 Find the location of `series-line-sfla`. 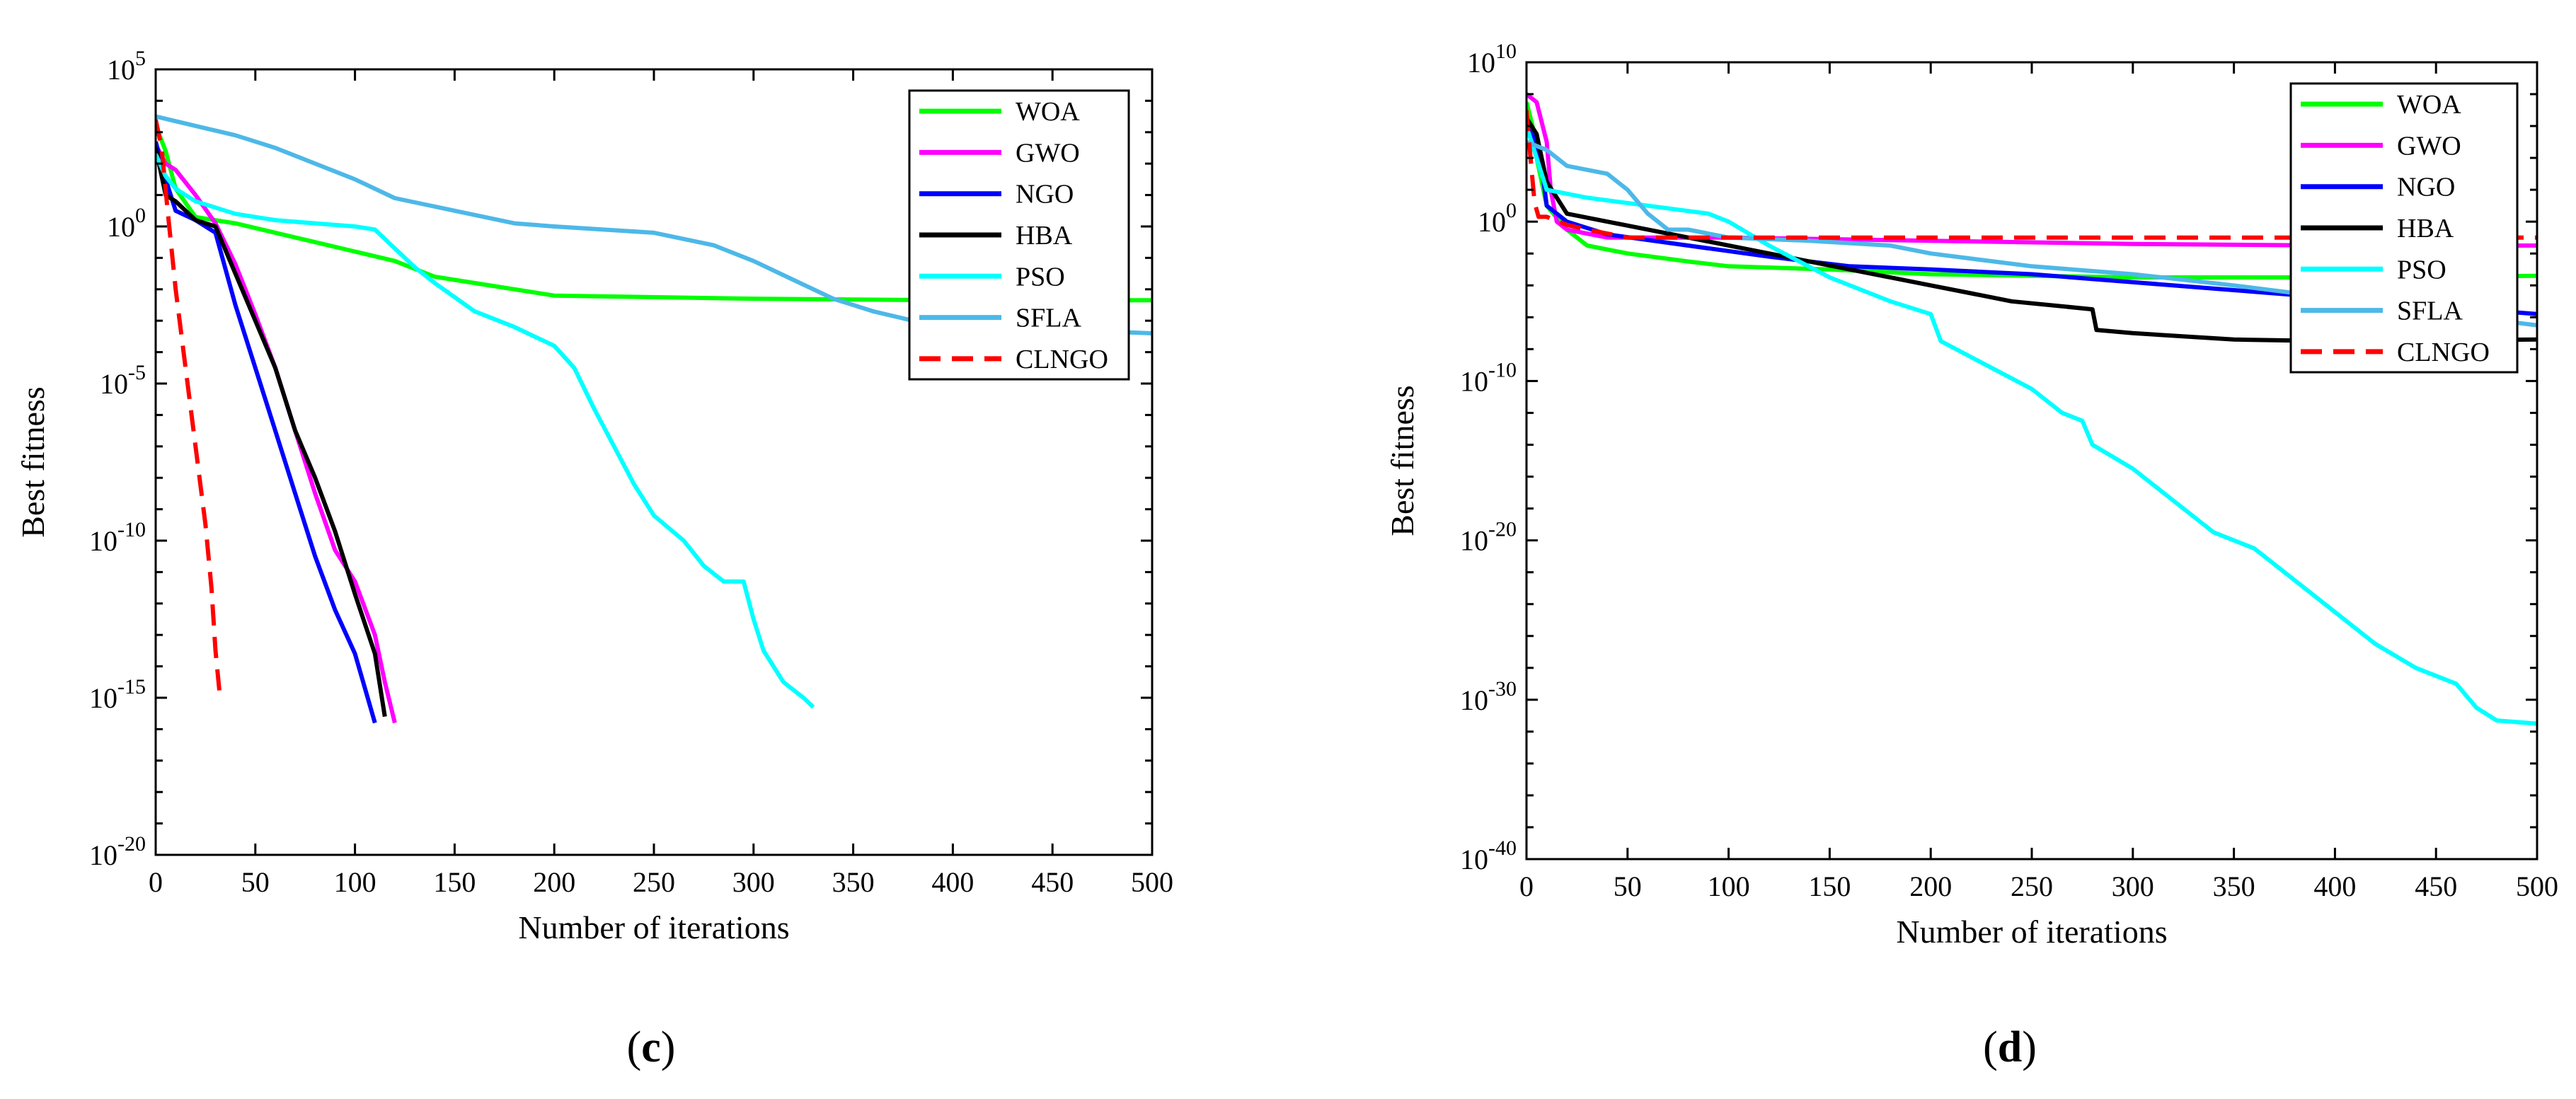

series-line-sfla is located at coordinates (654, 224).